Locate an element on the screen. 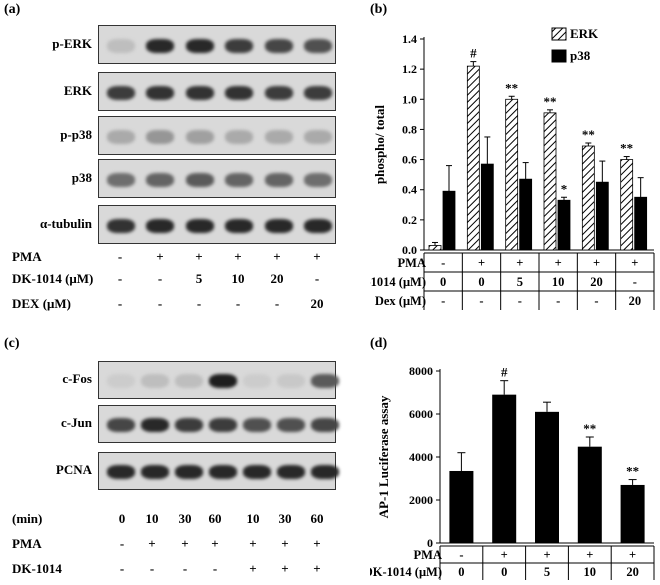  table-cell: 10 is located at coordinates (590, 572).